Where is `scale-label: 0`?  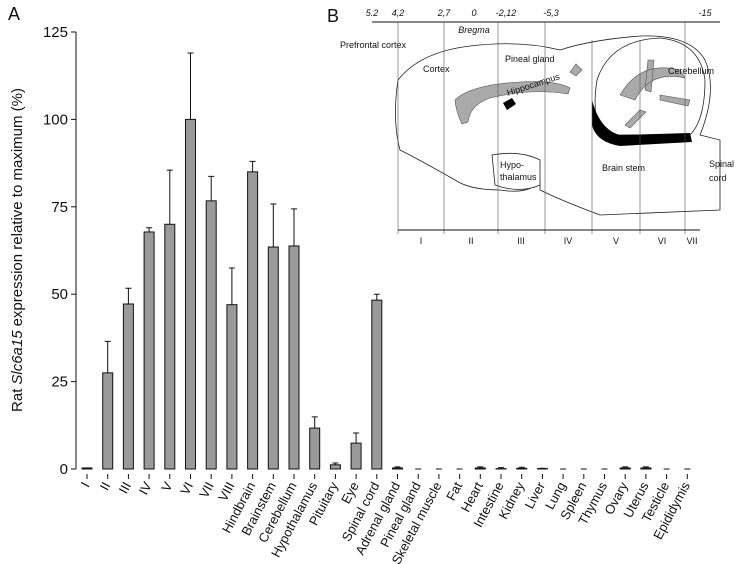
scale-label: 0 is located at coordinates (473, 13).